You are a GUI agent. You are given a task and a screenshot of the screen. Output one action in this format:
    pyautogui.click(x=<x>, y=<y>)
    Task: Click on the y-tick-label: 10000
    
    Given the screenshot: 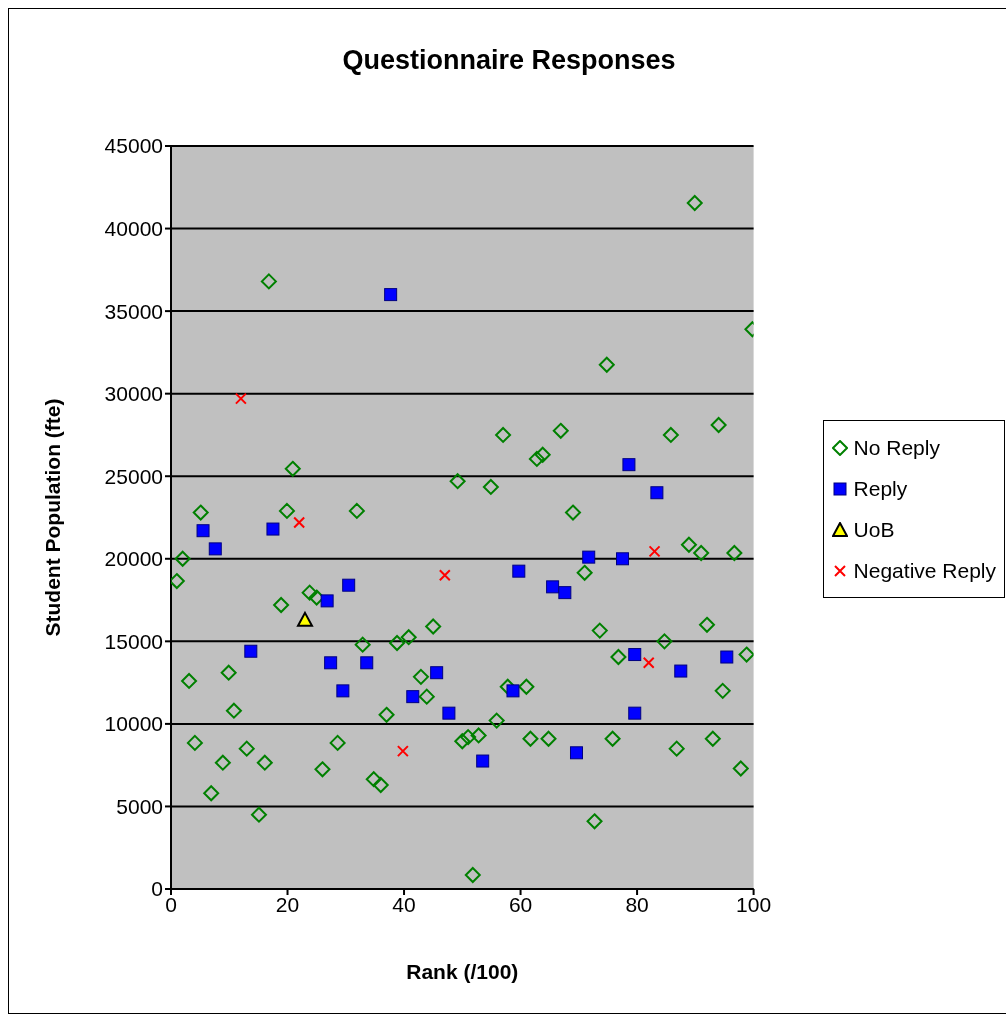 What is the action you would take?
    pyautogui.click(x=133, y=724)
    